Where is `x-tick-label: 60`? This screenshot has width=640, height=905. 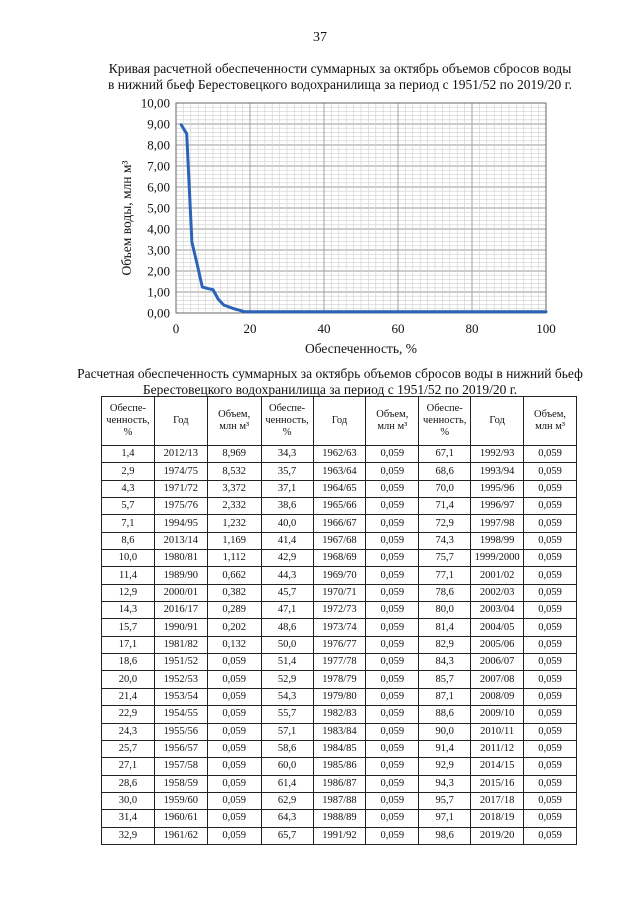 x-tick-label: 60 is located at coordinates (398, 328).